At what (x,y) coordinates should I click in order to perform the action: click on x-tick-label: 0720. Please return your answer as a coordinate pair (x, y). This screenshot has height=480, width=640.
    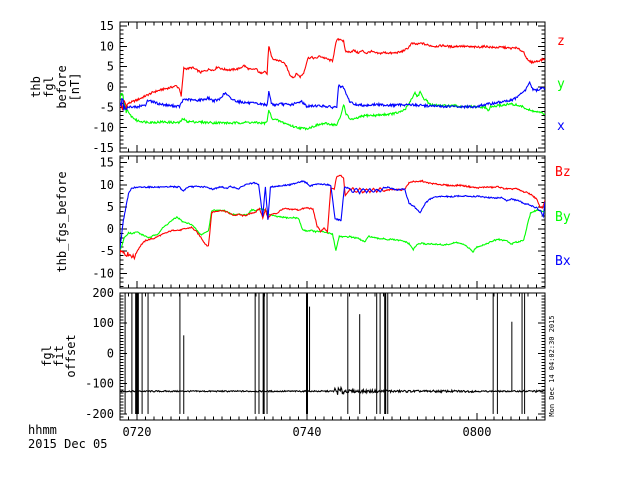
    Looking at the image, I should click on (137, 432).